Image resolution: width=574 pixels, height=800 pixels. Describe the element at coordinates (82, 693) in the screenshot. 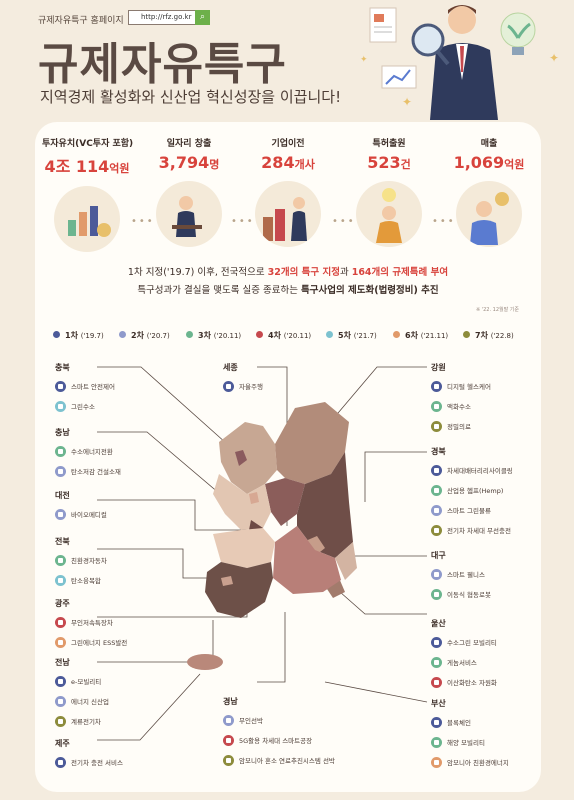

I see `region-jeonnam: 전남 e-모빌리티 에너지 신산업 계류전기차` at that location.